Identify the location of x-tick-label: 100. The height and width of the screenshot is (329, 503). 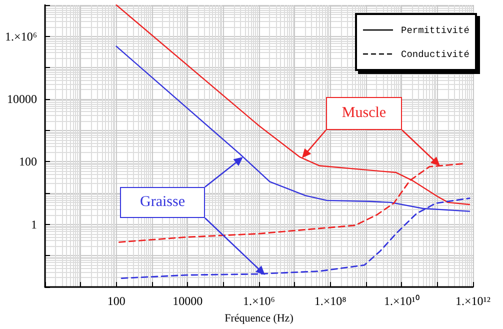
(116, 301).